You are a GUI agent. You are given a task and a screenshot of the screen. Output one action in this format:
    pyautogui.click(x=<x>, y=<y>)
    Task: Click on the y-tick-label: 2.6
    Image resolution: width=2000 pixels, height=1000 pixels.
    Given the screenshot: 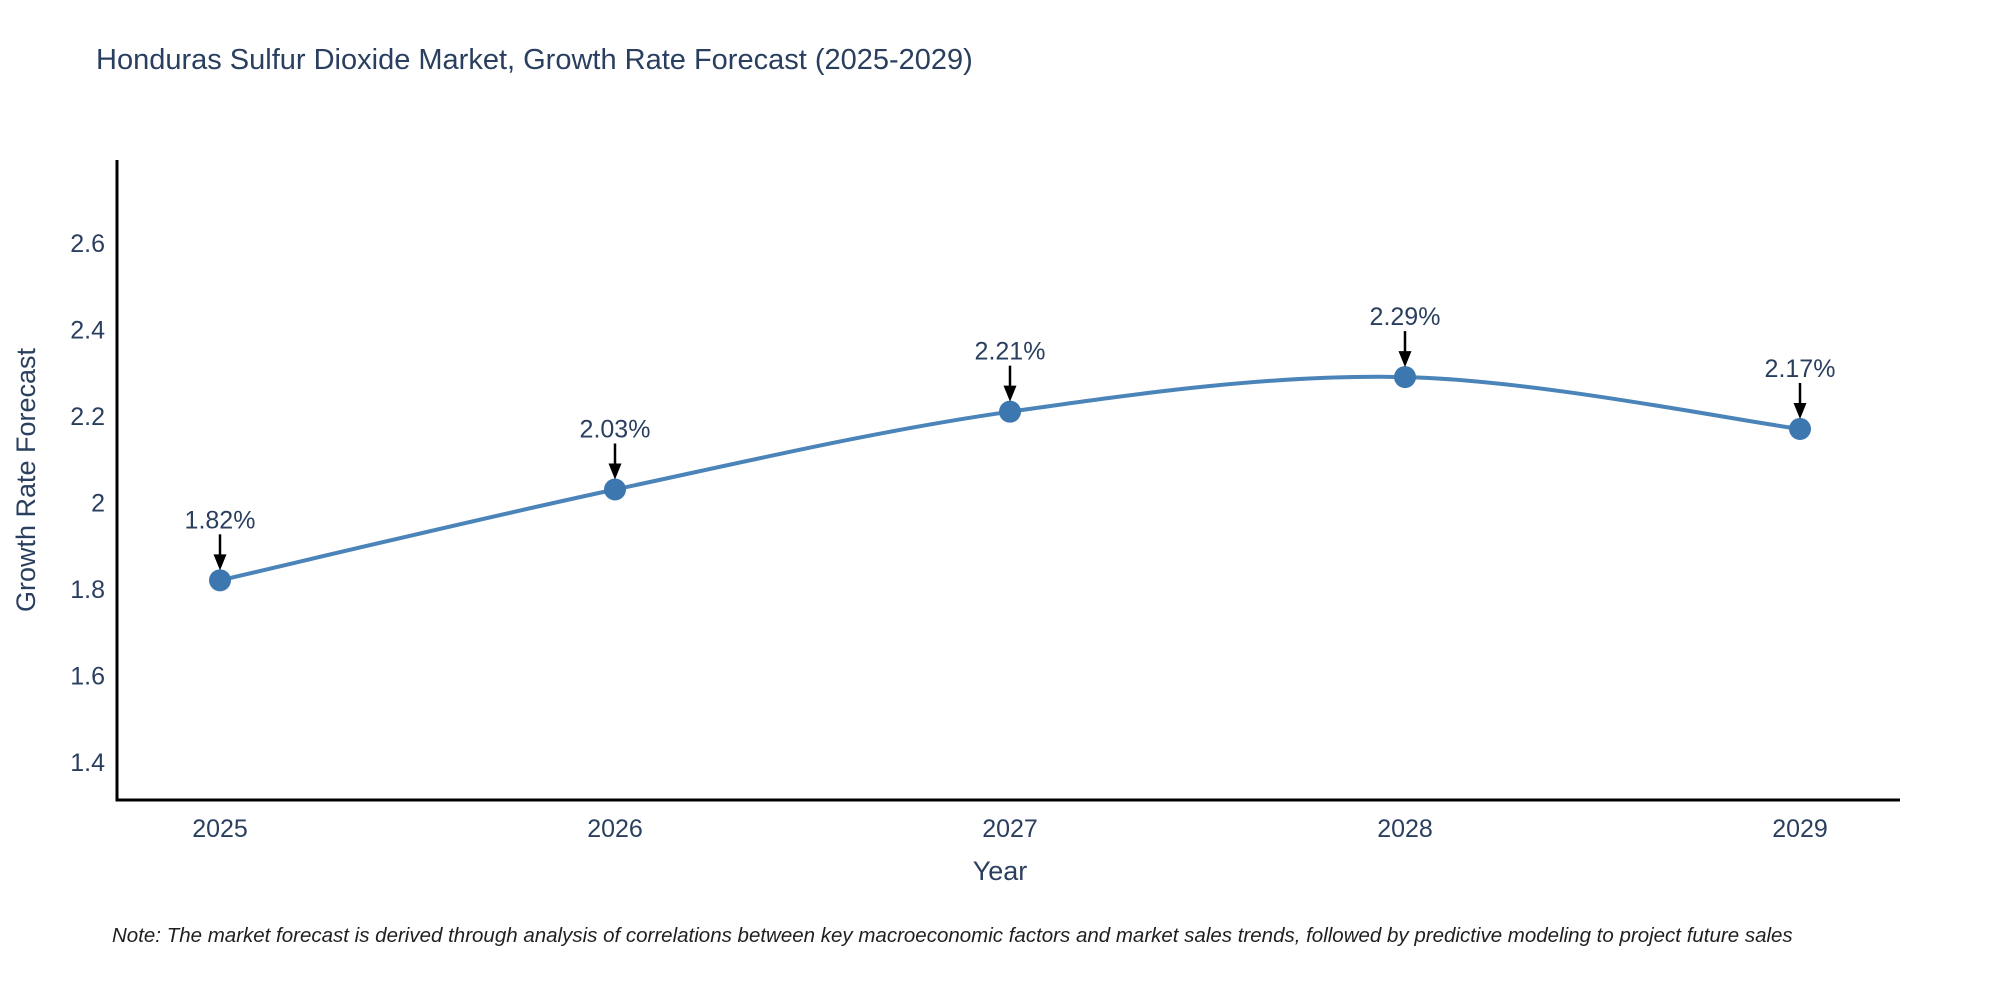 What is the action you would take?
    pyautogui.click(x=87, y=244)
    